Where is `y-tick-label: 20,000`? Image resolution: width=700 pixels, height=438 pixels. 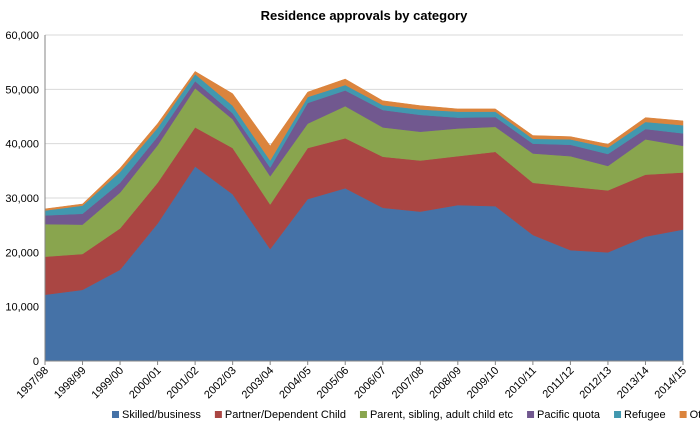
y-tick-label: 20,000 is located at coordinates (22, 253).